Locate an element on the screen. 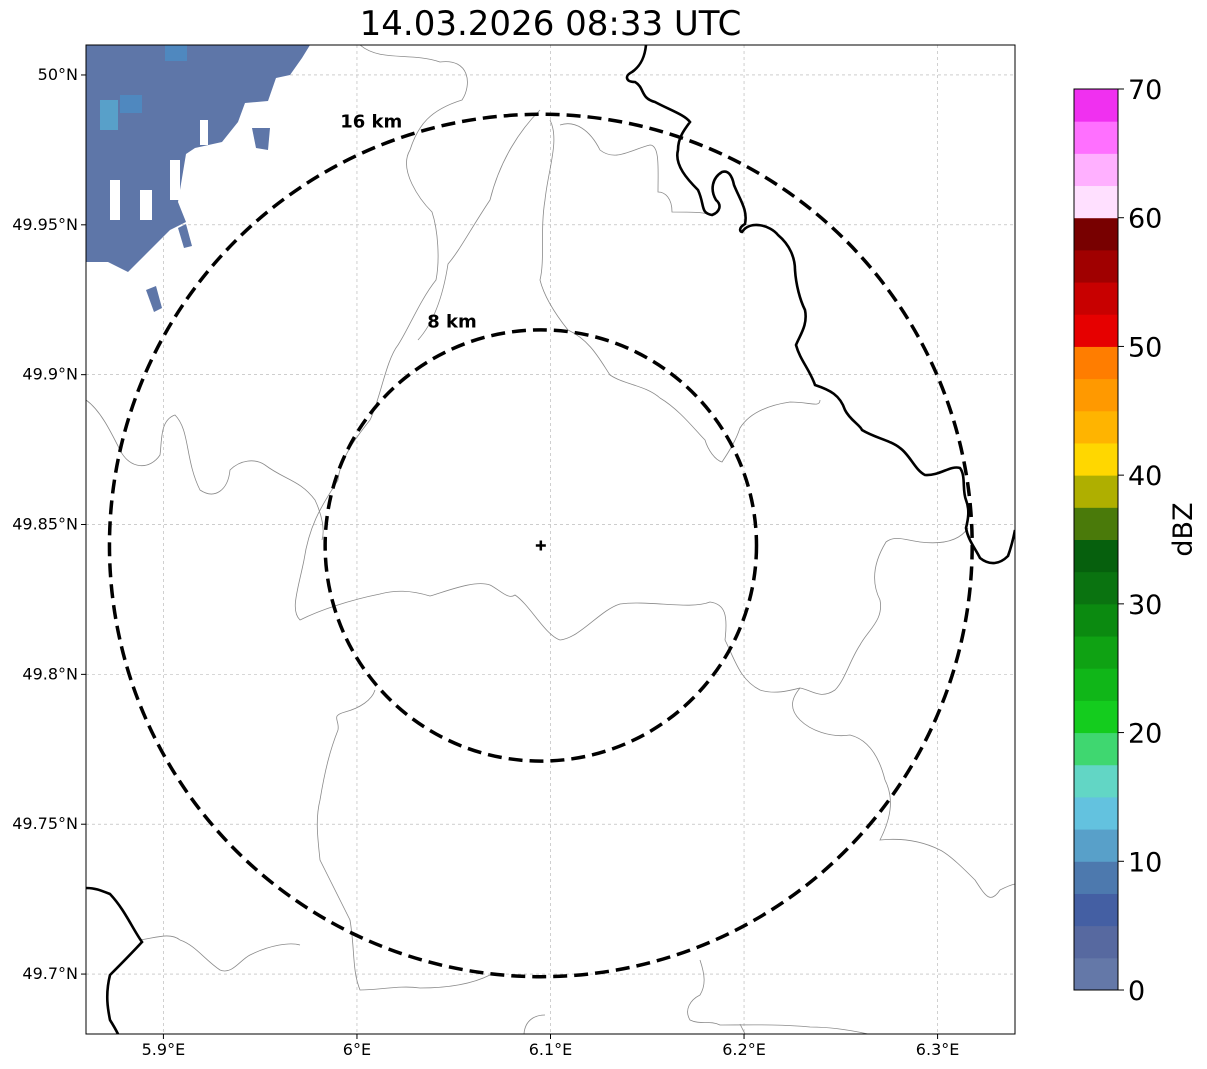  colorbar-tick-label: 0 is located at coordinates (1136, 991).